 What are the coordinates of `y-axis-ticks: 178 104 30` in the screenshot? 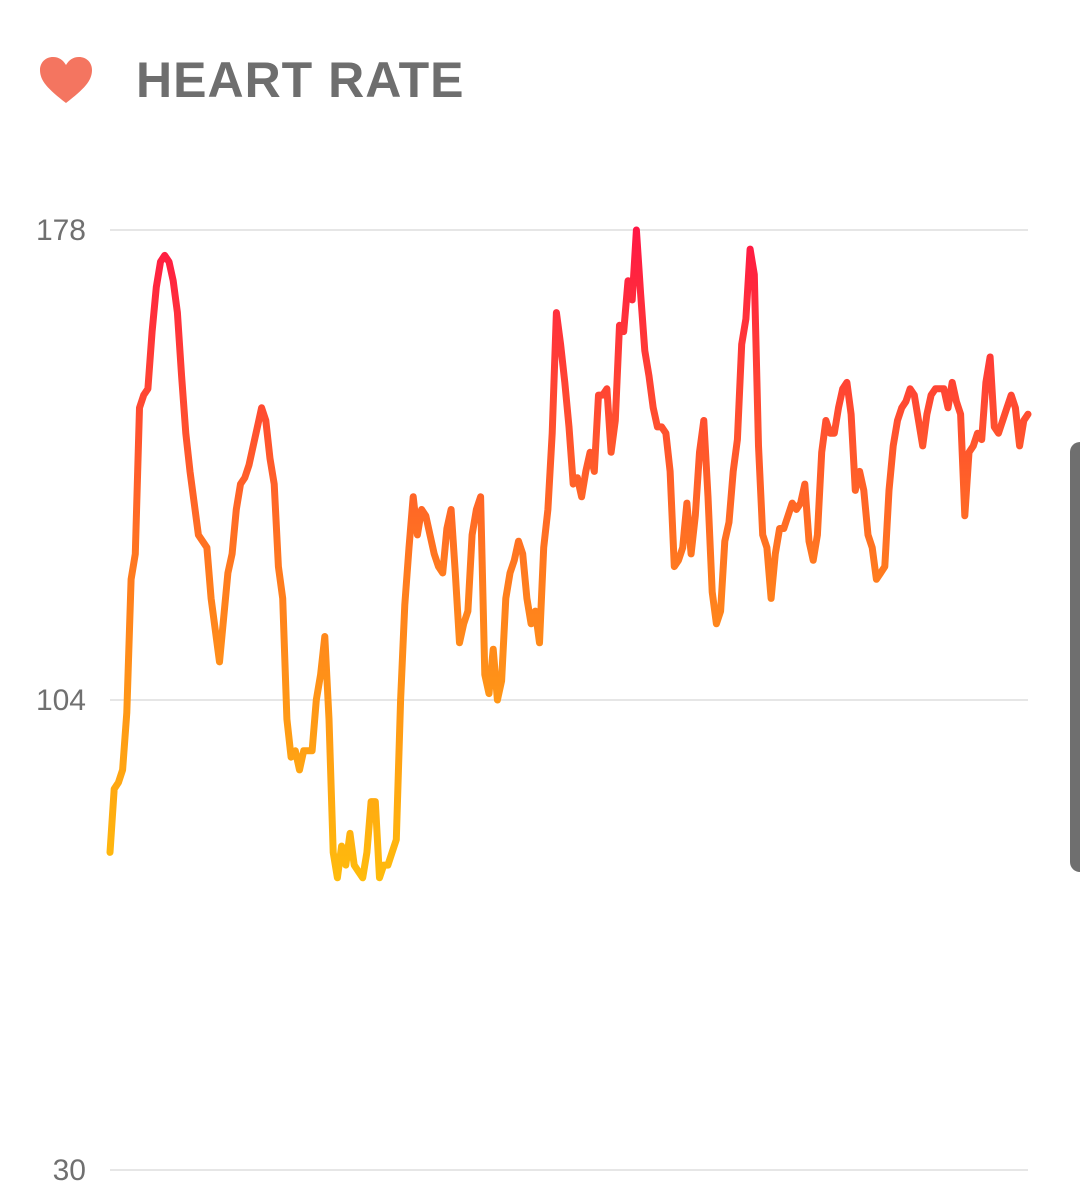 It's located at (61, 700).